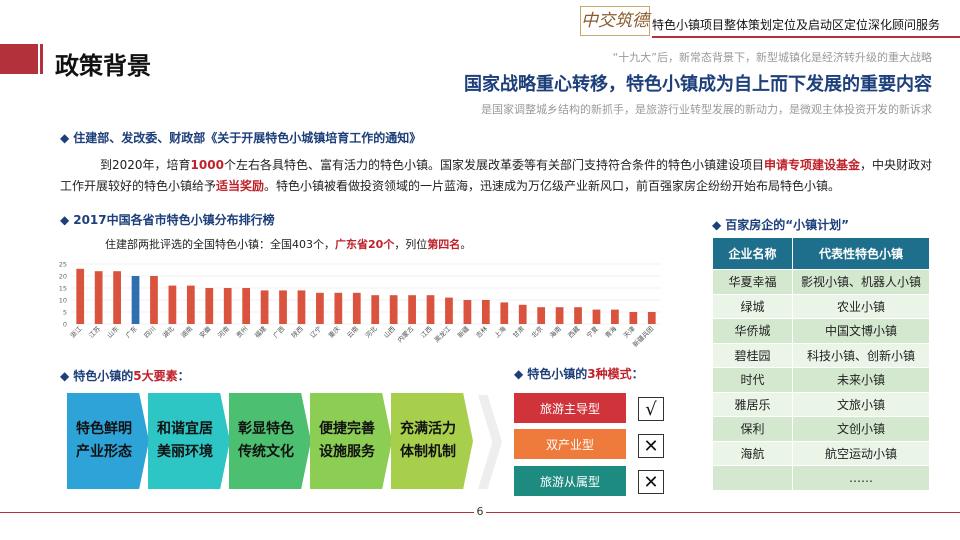  I want to click on x-tick-label: 新疆兵团, so click(642, 336).